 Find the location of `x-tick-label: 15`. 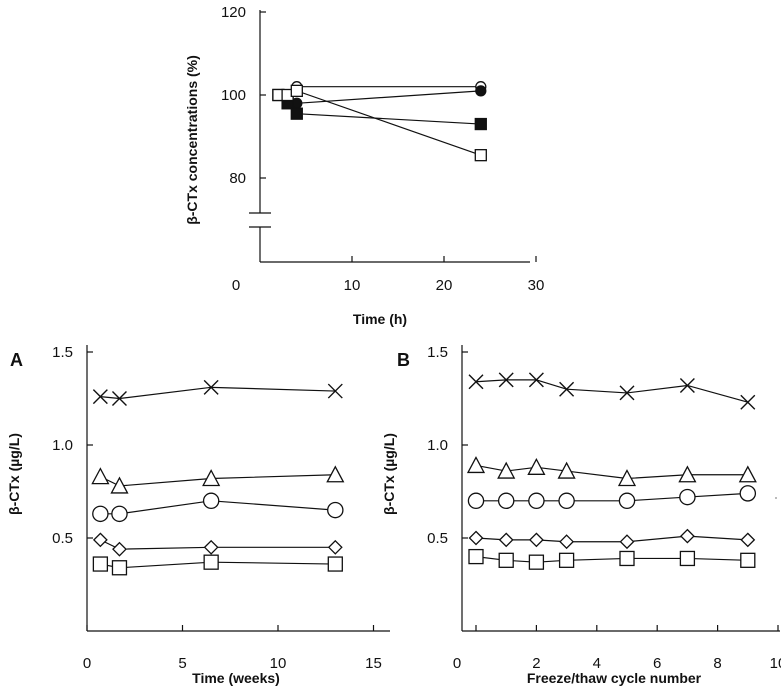

x-tick-label: 15 is located at coordinates (373, 663).